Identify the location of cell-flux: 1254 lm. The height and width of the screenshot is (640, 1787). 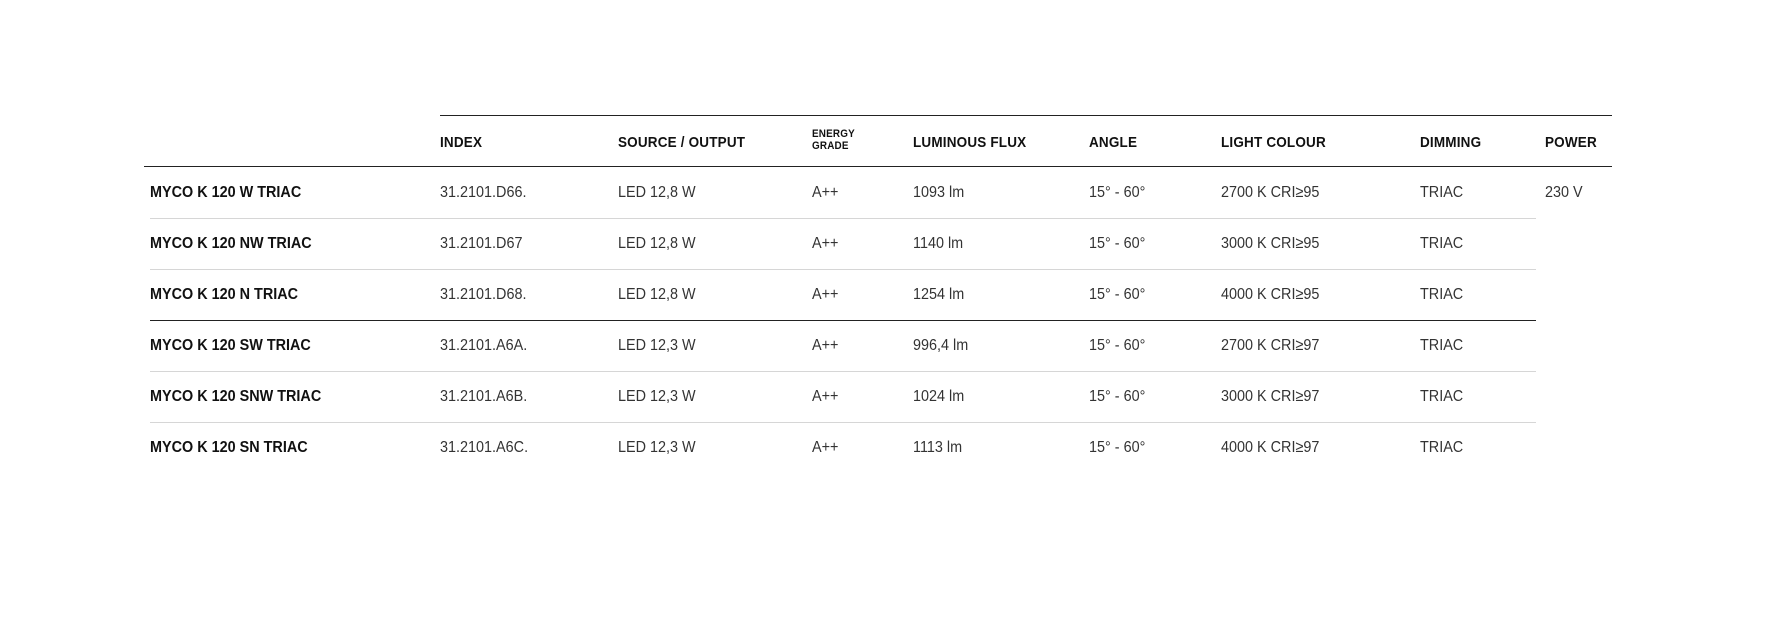
(939, 294).